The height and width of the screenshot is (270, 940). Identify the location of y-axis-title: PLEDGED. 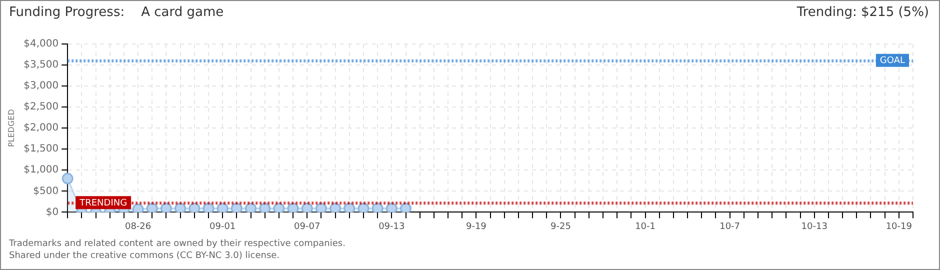
(11, 128).